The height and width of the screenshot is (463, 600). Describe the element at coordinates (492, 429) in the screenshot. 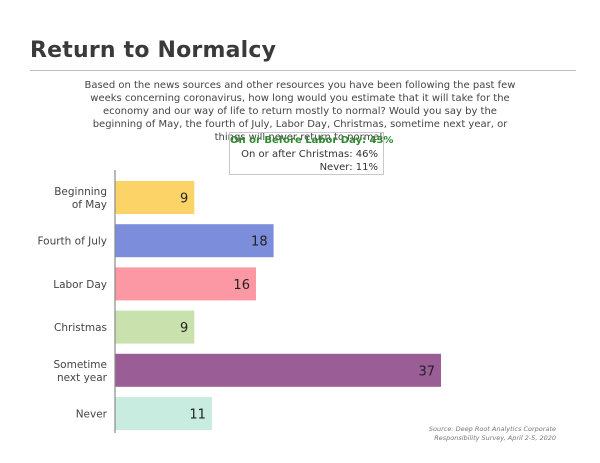

I see `source-line-1: Source: Deep Root Analytics Corporate` at that location.